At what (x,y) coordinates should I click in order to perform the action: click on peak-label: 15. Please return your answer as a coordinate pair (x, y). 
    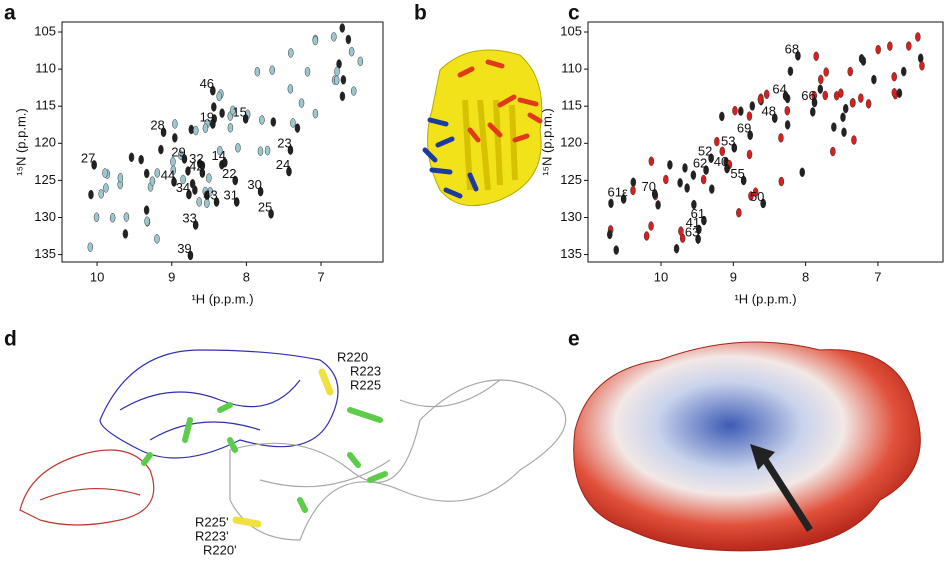
    Looking at the image, I should click on (239, 111).